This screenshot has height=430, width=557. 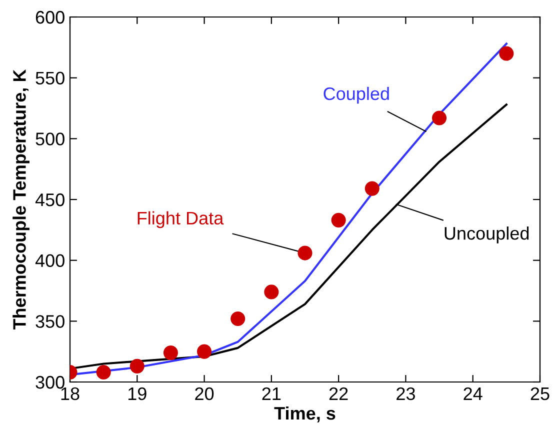 I want to click on x-tick-label: 24, so click(x=473, y=393).